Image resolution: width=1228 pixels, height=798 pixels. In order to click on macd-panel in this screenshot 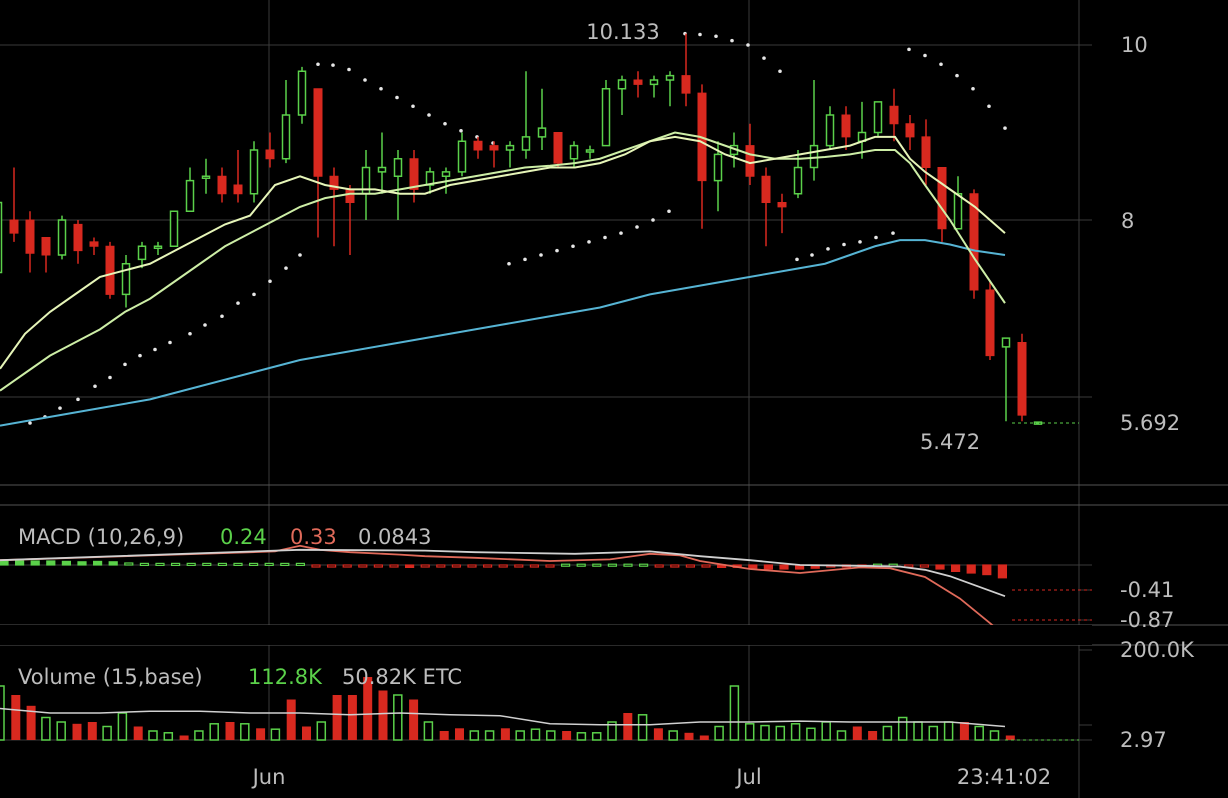, I will do `click(546, 590)`.